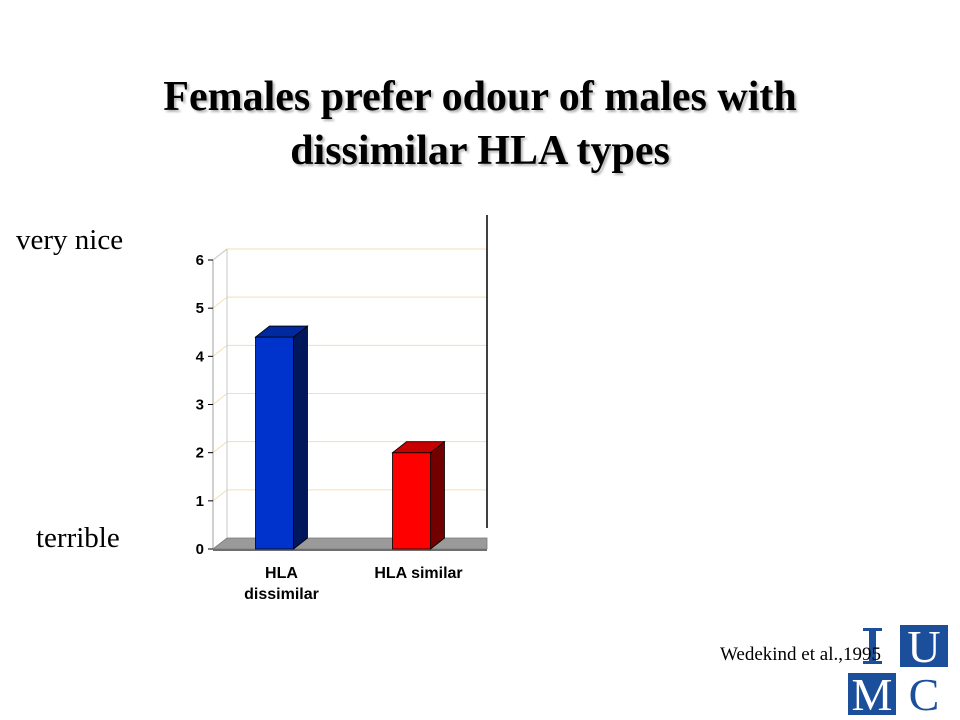  I want to click on y-tick-label: 6, so click(200, 260).